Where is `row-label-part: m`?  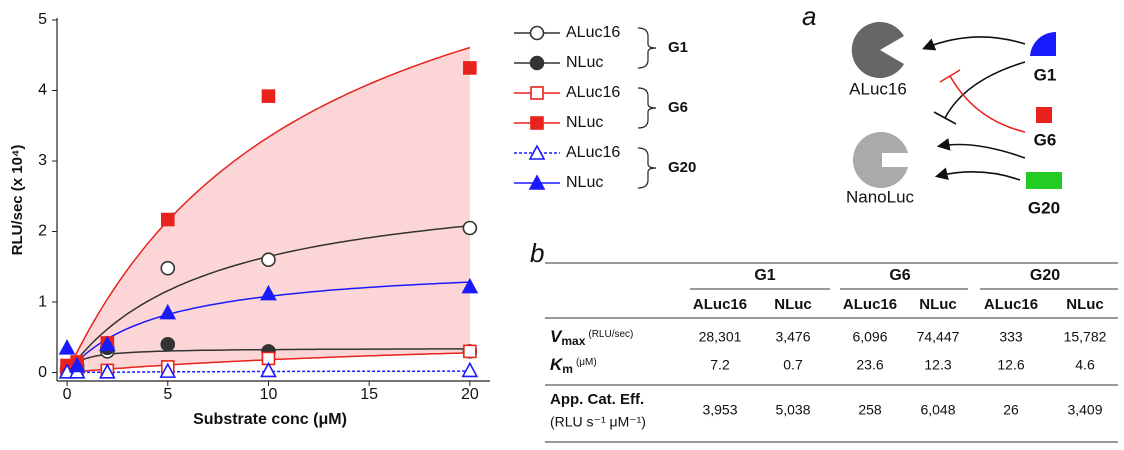 row-label-part: m is located at coordinates (567, 369).